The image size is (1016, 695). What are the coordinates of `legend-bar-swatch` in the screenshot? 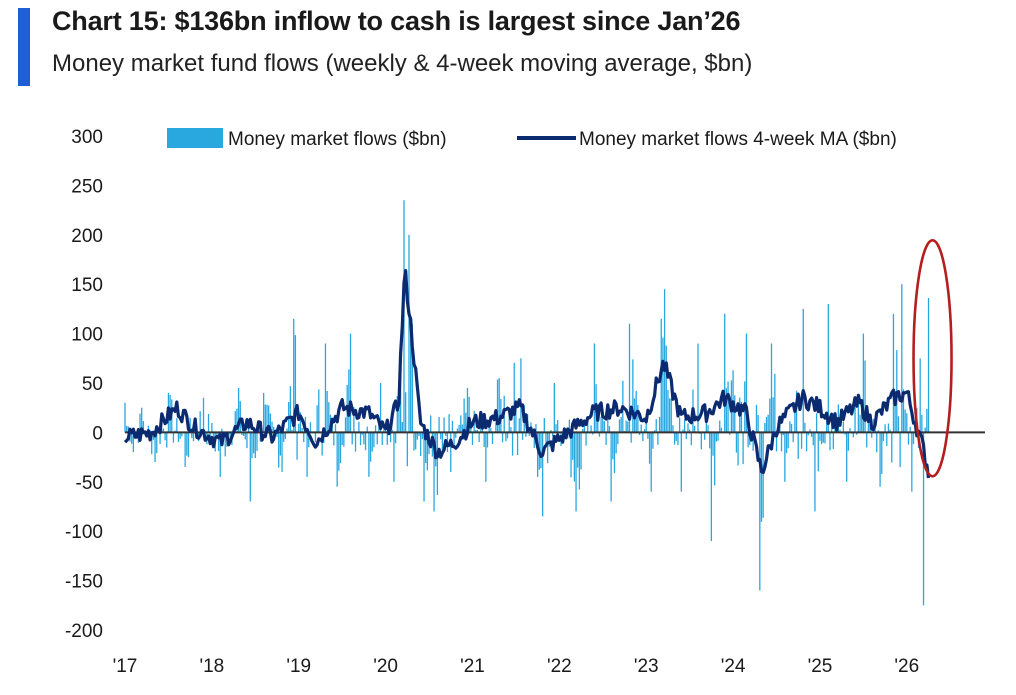 It's located at (195, 138).